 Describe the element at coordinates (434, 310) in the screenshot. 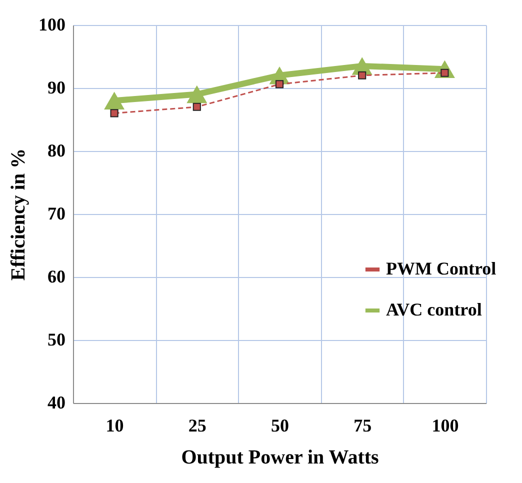

I see `legend-label: AVC control` at that location.